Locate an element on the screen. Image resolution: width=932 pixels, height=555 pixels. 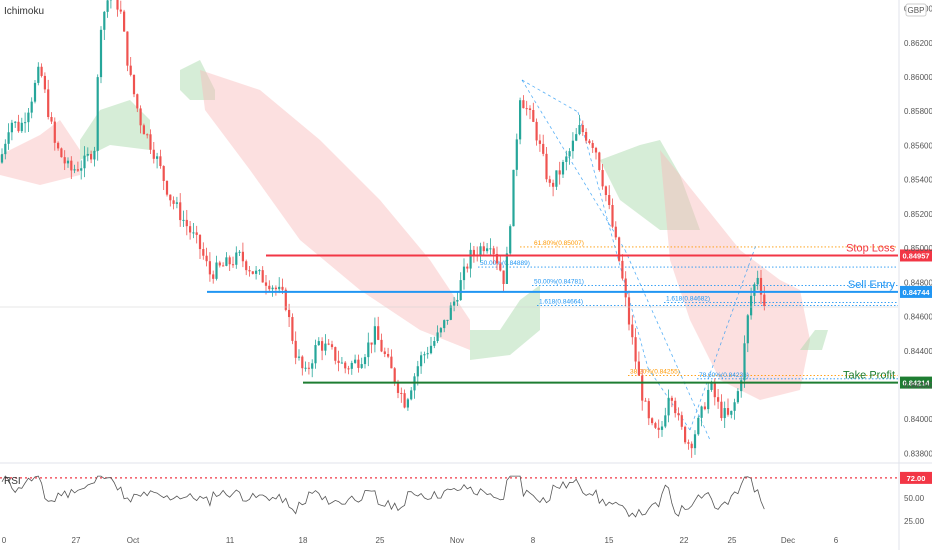
price-tick-label: 0.84000 is located at coordinates (918, 419).